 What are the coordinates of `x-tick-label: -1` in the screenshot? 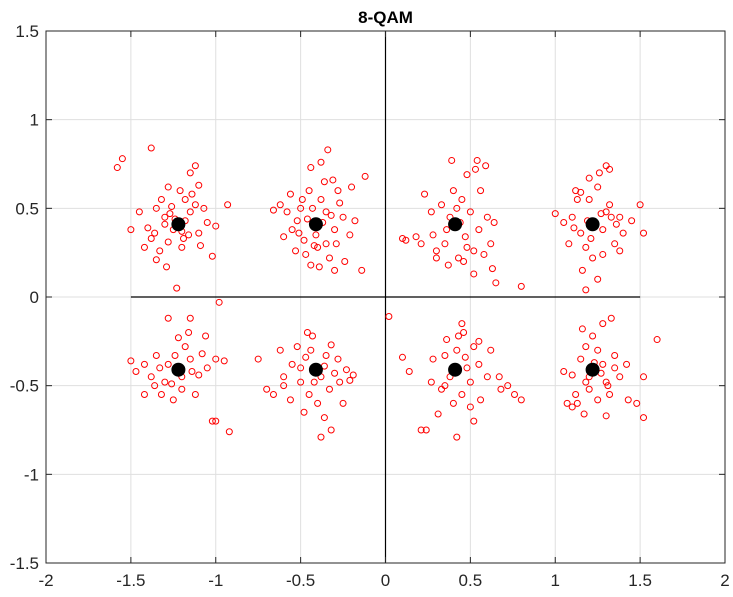 It's located at (215, 580).